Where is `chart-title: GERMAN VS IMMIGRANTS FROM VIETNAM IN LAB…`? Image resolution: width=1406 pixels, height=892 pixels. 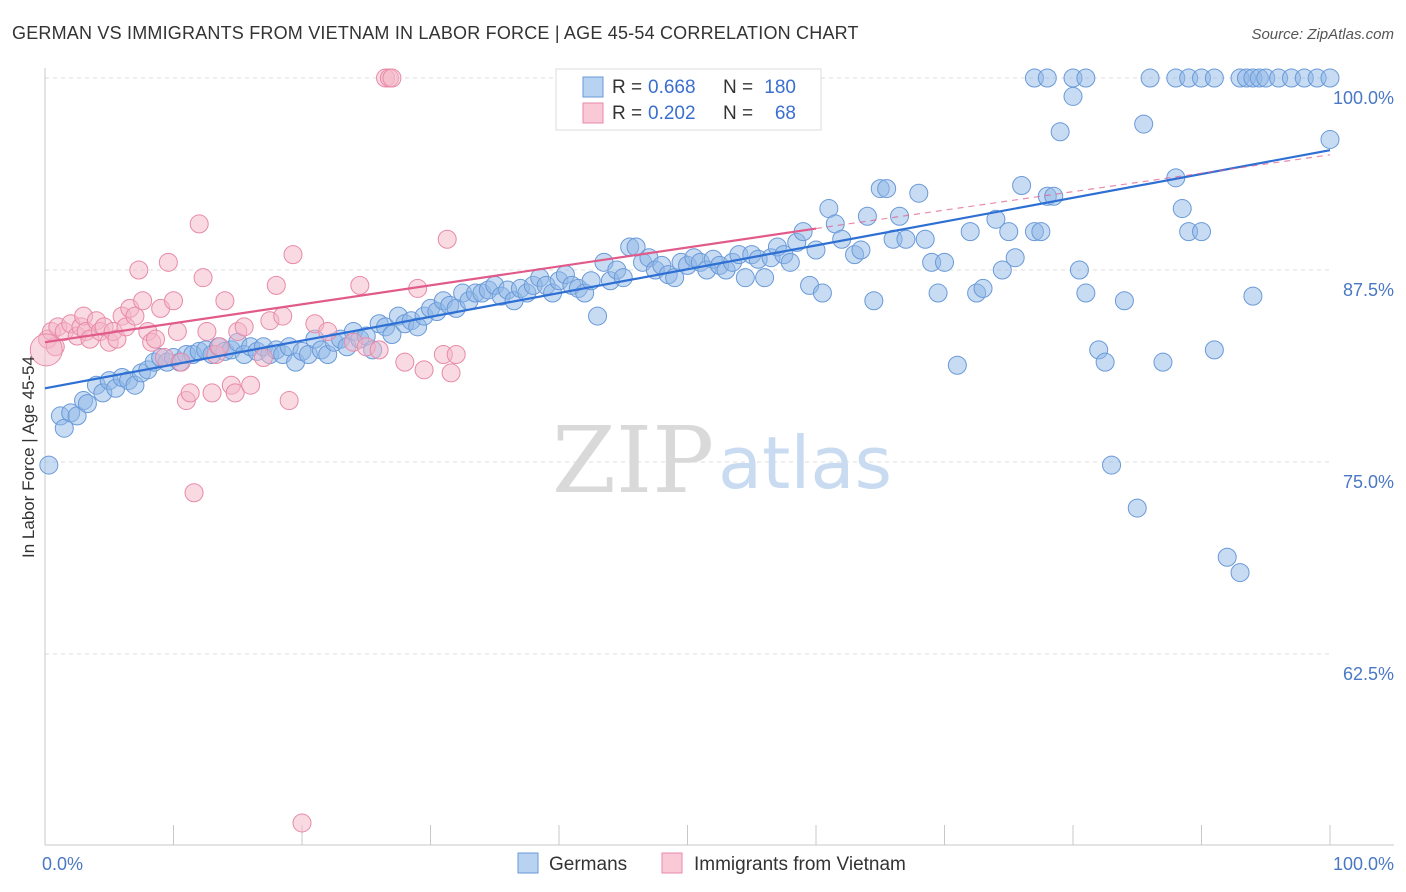
chart-title: GERMAN VS IMMIGRANTS FROM VIETNAM IN LAB… is located at coordinates (435, 33).